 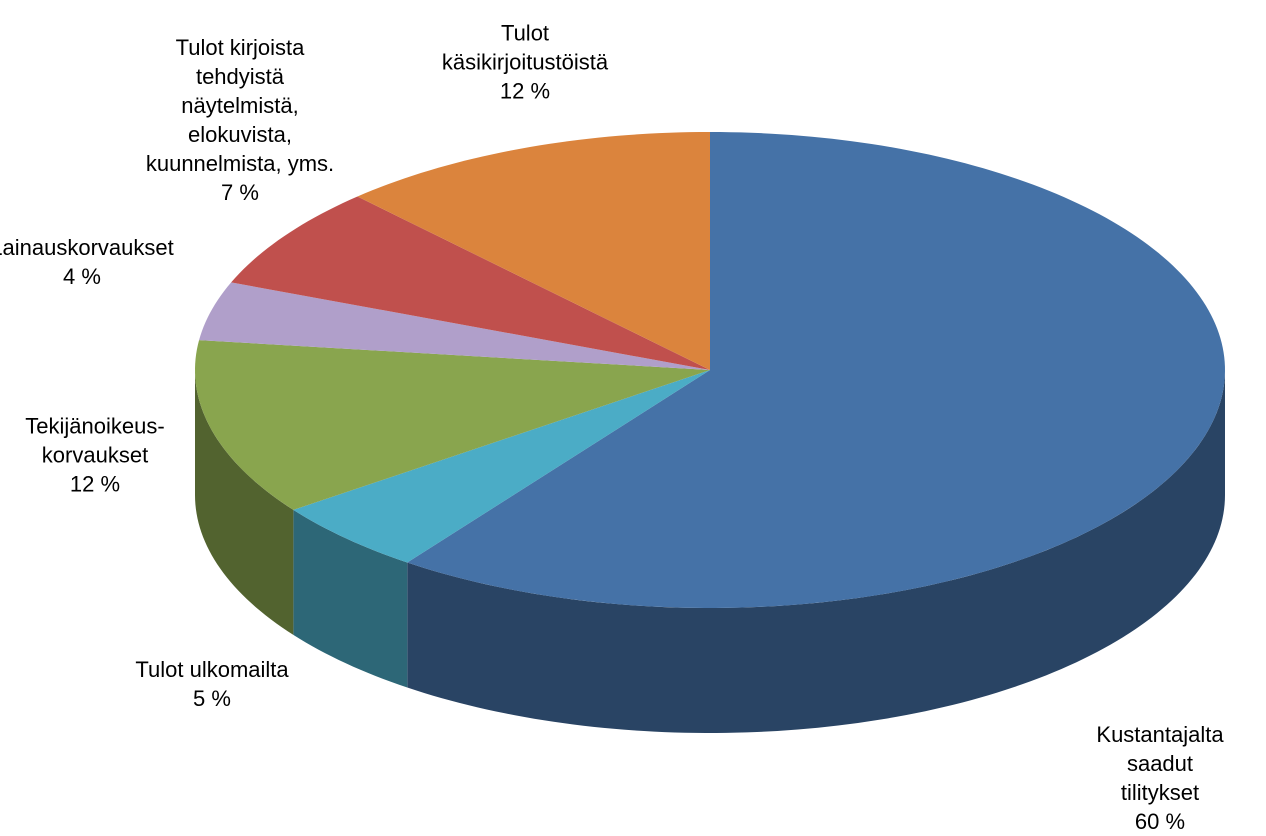 What do you see at coordinates (240, 192) in the screenshot?
I see `value-label: 7 %` at bounding box center [240, 192].